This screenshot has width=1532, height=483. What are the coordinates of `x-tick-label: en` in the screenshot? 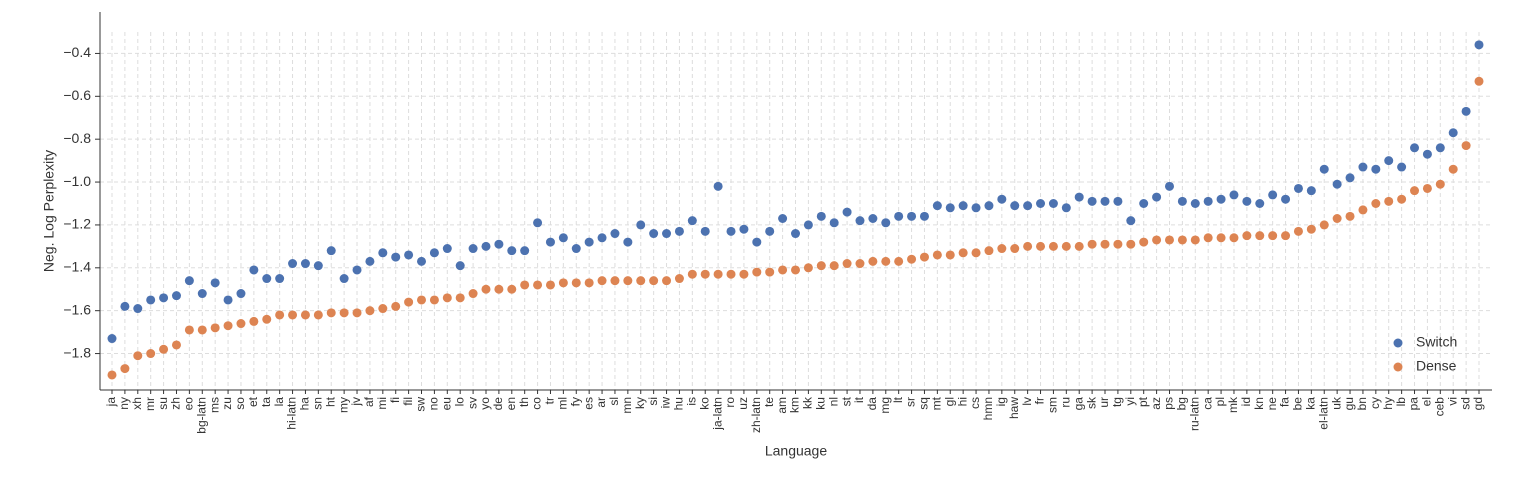 It's located at (511, 403).